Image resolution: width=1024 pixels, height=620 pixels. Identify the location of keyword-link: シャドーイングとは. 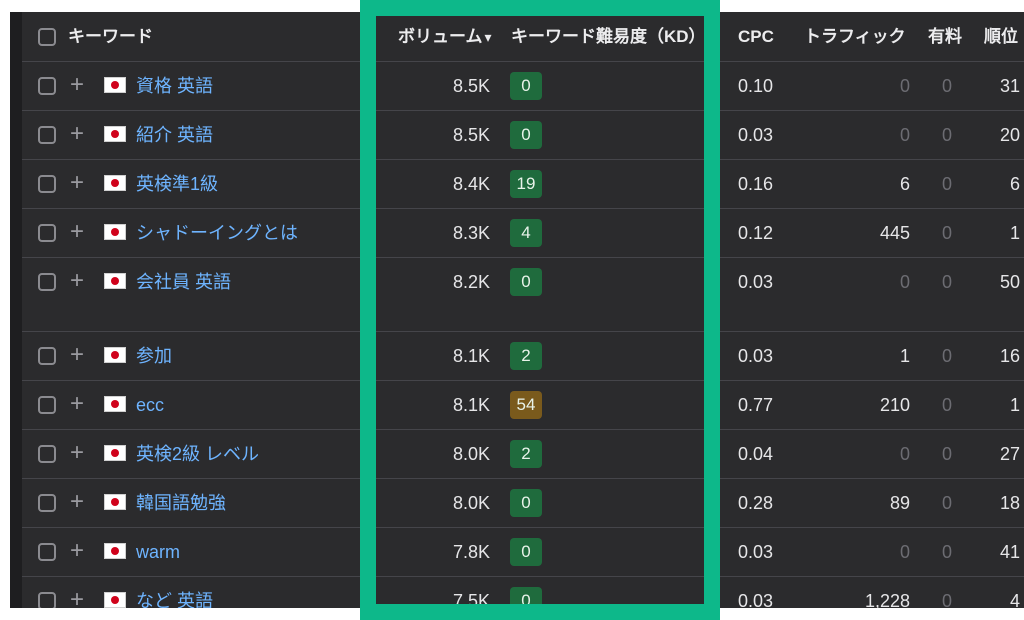
(217, 233).